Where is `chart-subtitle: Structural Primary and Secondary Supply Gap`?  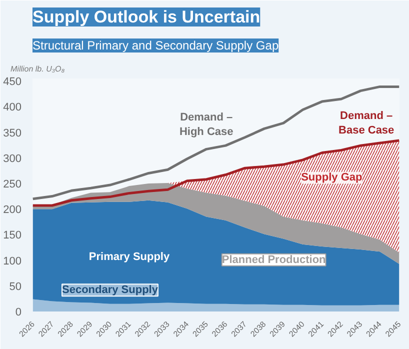 chart-subtitle: Structural Primary and Secondary Supply Gap is located at coordinates (155, 45).